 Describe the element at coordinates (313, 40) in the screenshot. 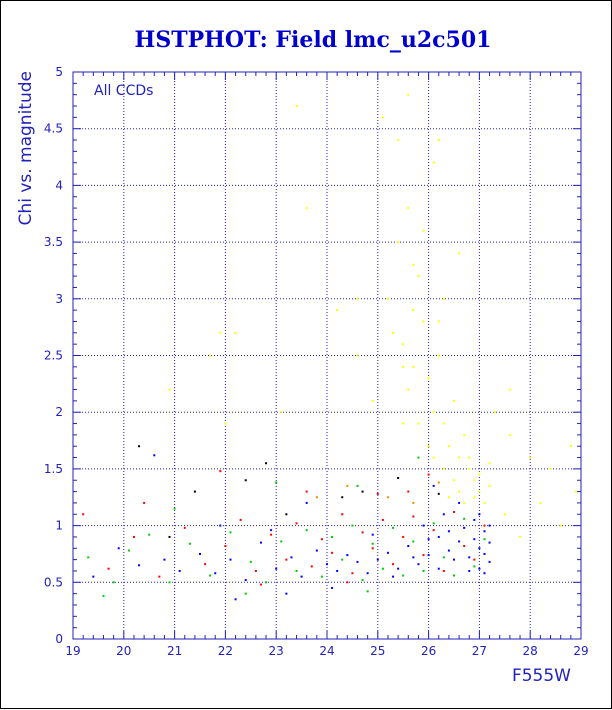

I see `chart-title: HSTPHOT: Field lmc_u2c501` at that location.